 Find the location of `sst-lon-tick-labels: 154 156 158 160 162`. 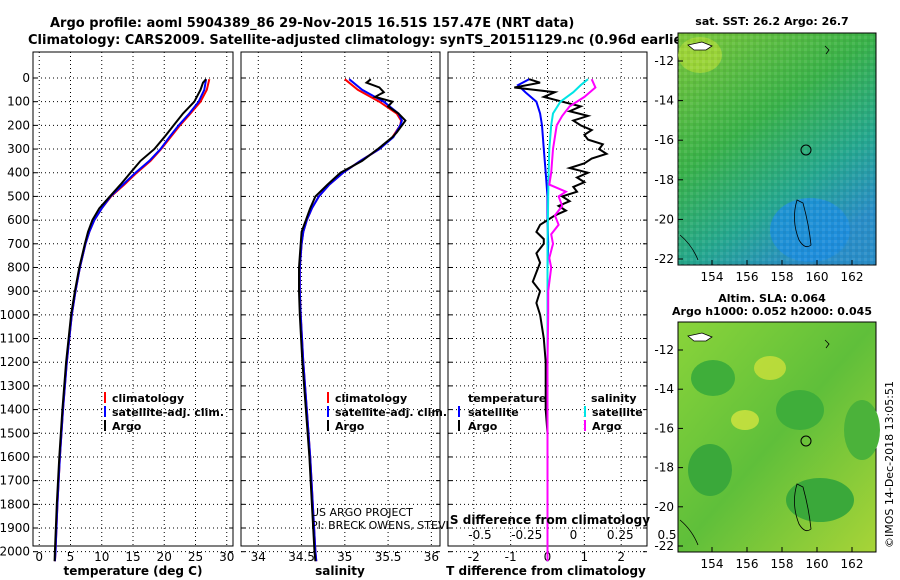

sst-lon-tick-labels: 154 156 158 160 162 is located at coordinates (782, 272).